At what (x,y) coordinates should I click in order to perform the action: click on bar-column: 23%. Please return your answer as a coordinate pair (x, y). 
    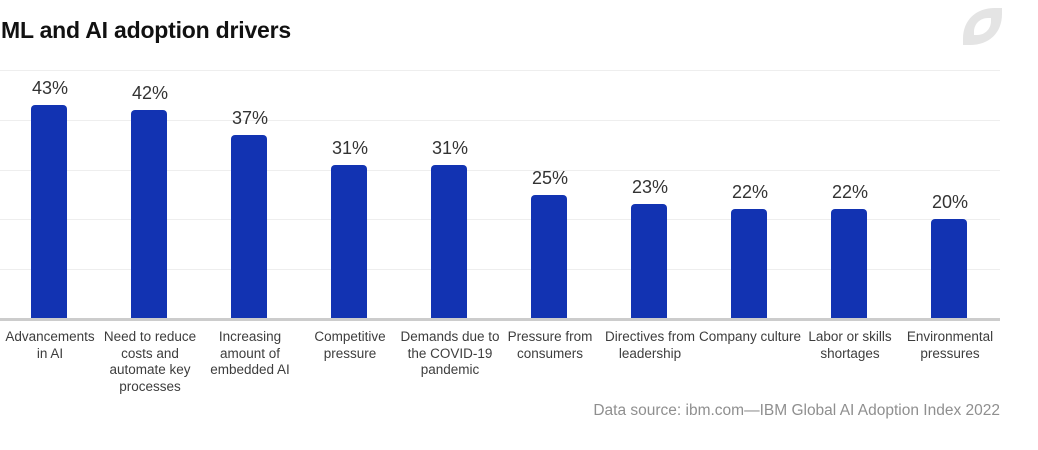
    Looking at the image, I should click on (650, 194).